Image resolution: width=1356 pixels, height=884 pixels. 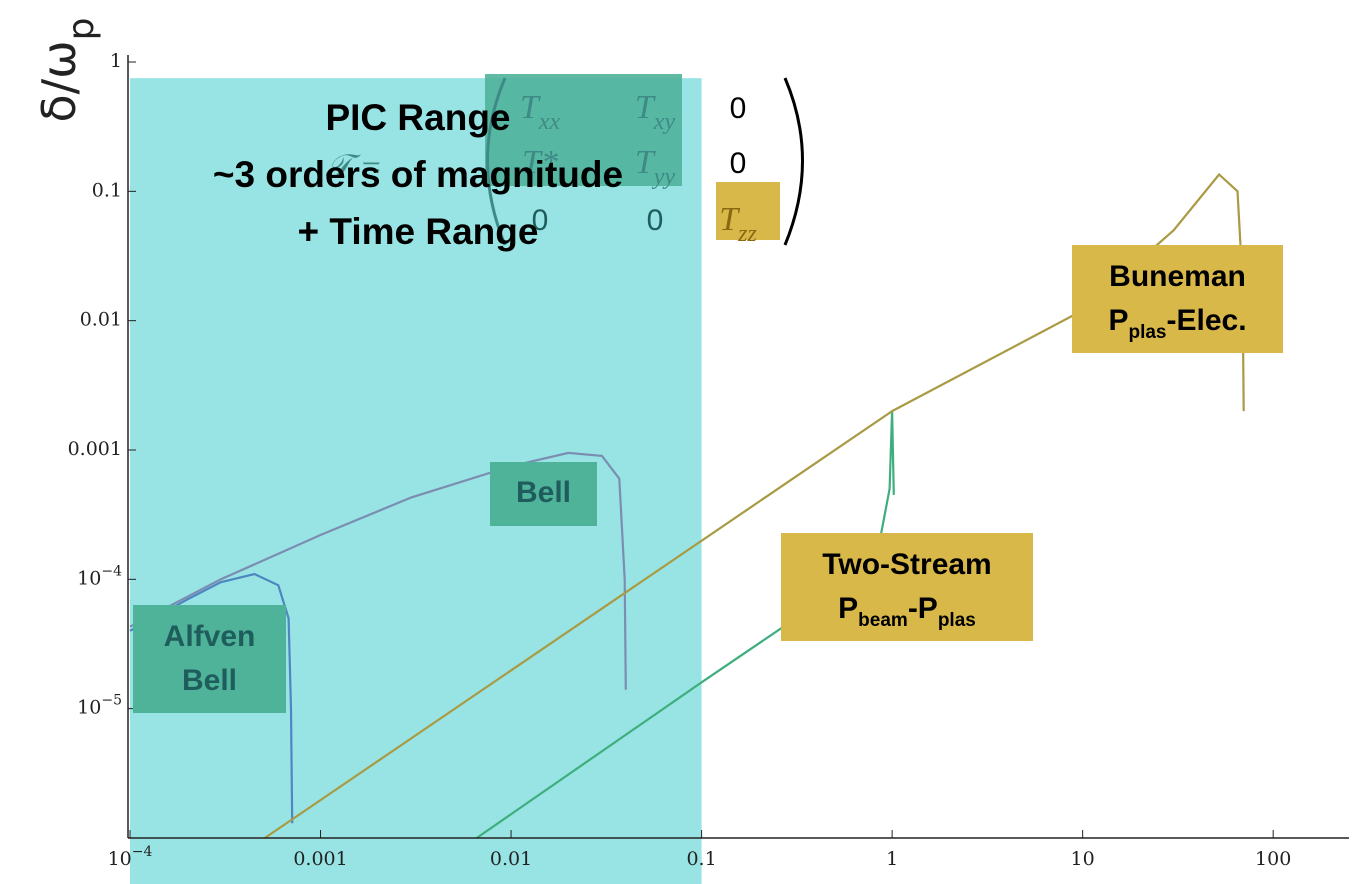 What do you see at coordinates (418, 231) in the screenshot?
I see `pic-range-text: + Time Range` at bounding box center [418, 231].